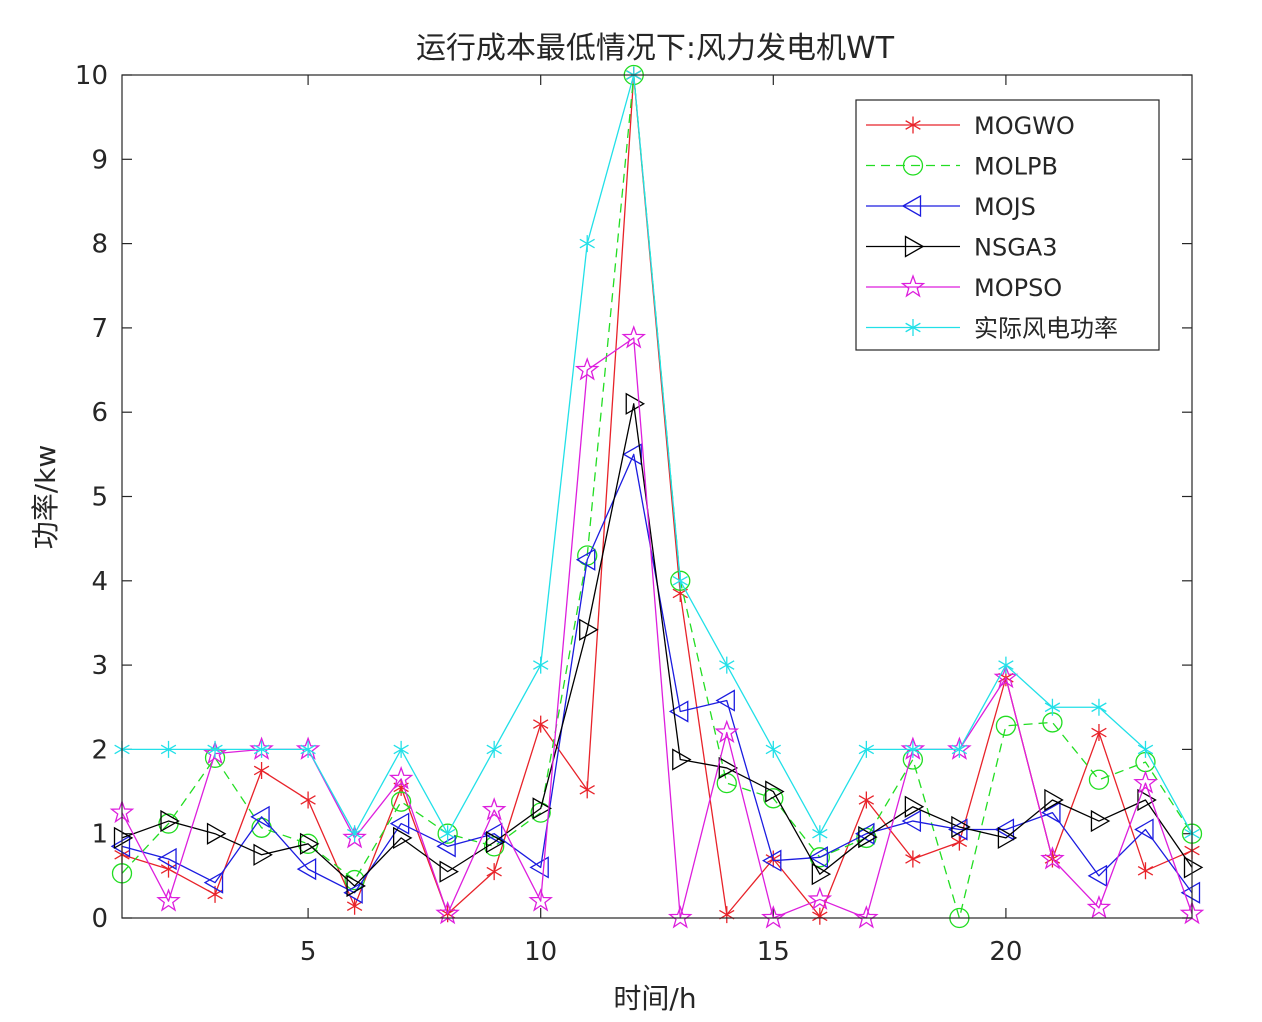  Describe the element at coordinates (540, 952) in the screenshot. I see `x-tick-label: 10` at that location.